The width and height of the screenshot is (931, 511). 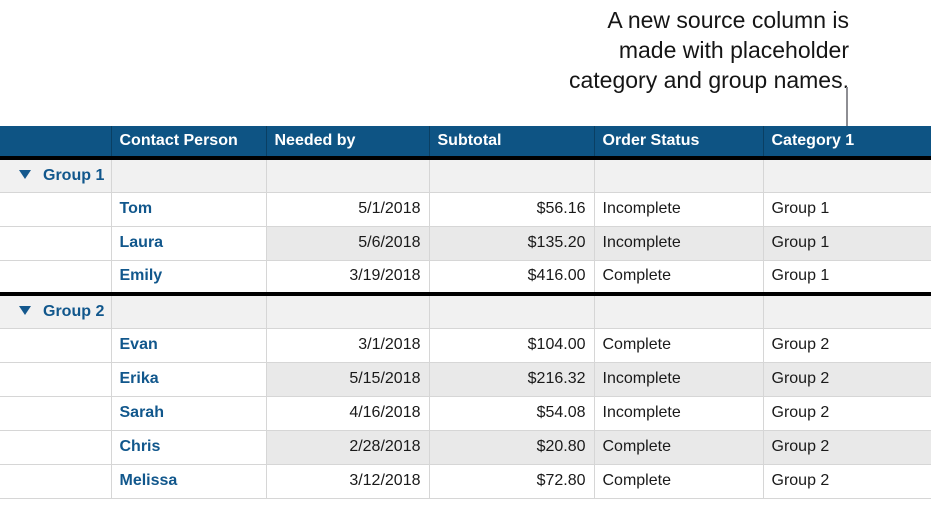 I want to click on contact-cell: Erika, so click(x=188, y=379).